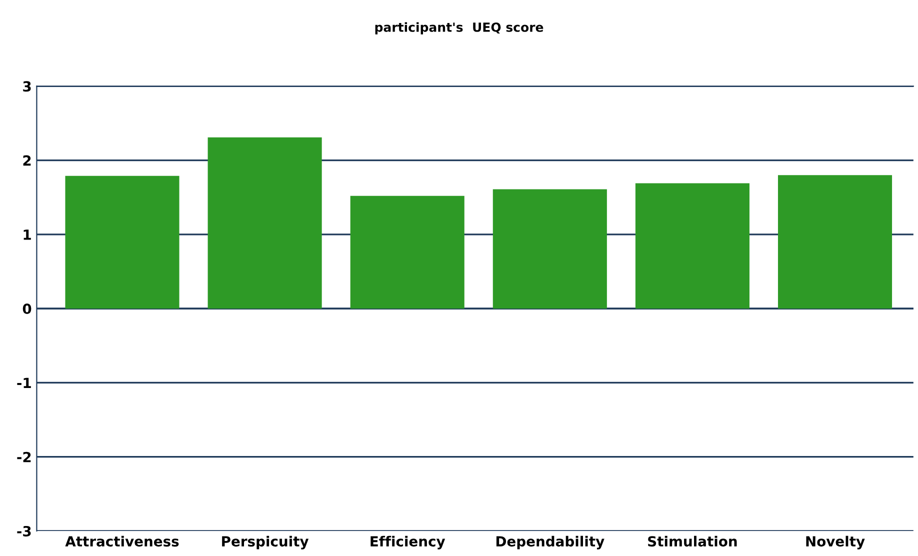 The height and width of the screenshot is (556, 918). Describe the element at coordinates (27, 160) in the screenshot. I see `y-tick-label: 2` at that location.